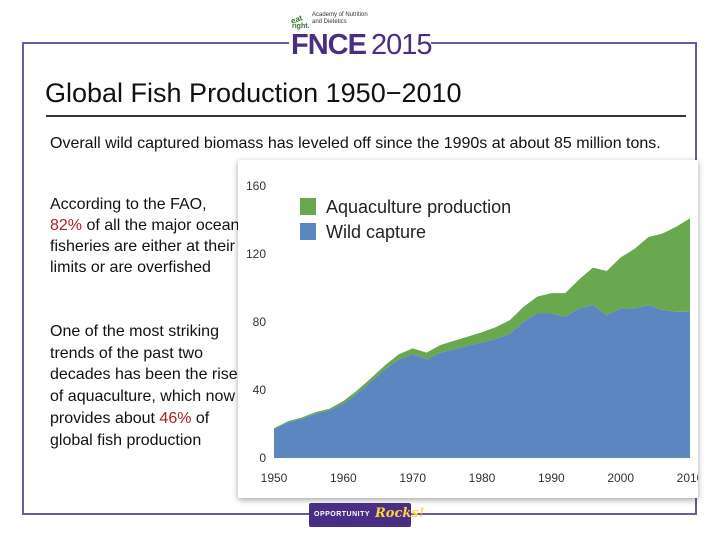 The width and height of the screenshot is (720, 540). I want to click on x-tick-label: 2010, so click(687, 478).